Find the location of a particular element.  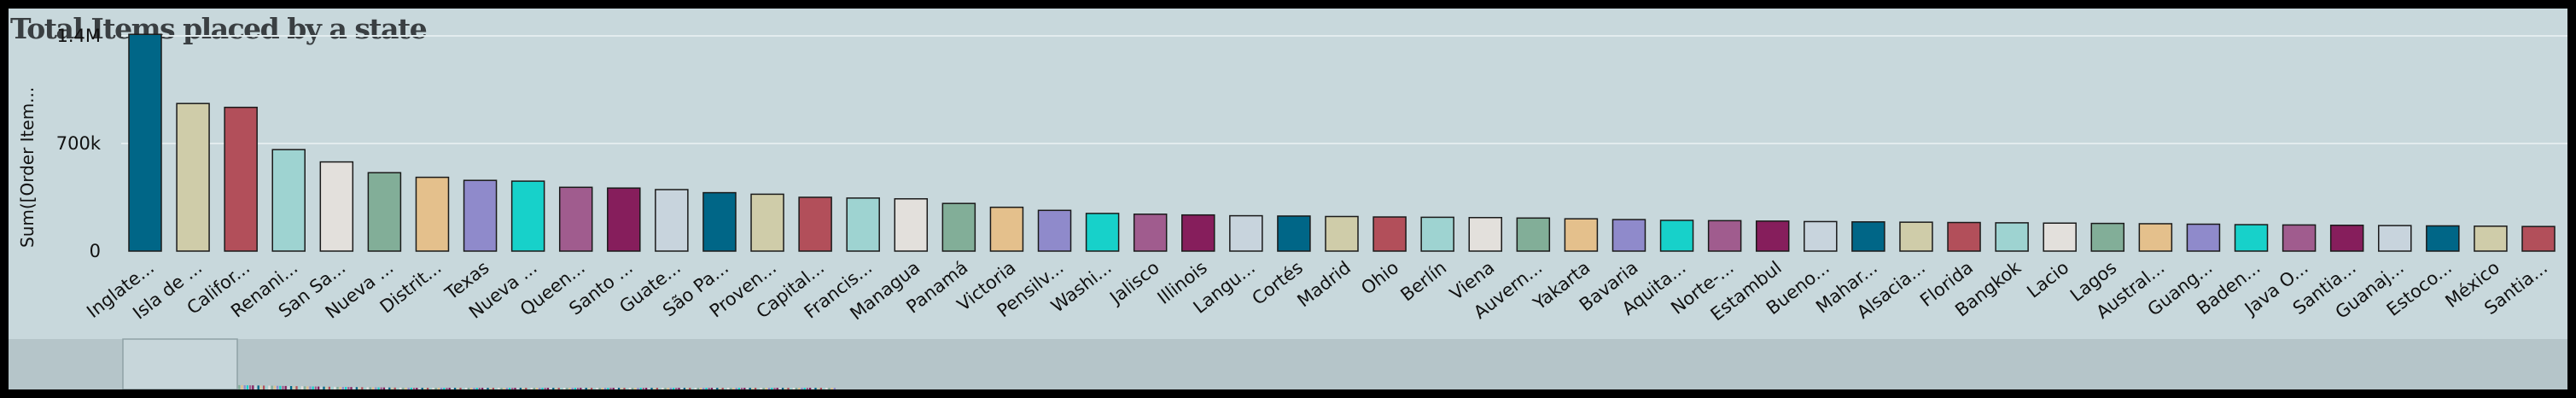

x-tick-label: Ohio is located at coordinates (1379, 278).